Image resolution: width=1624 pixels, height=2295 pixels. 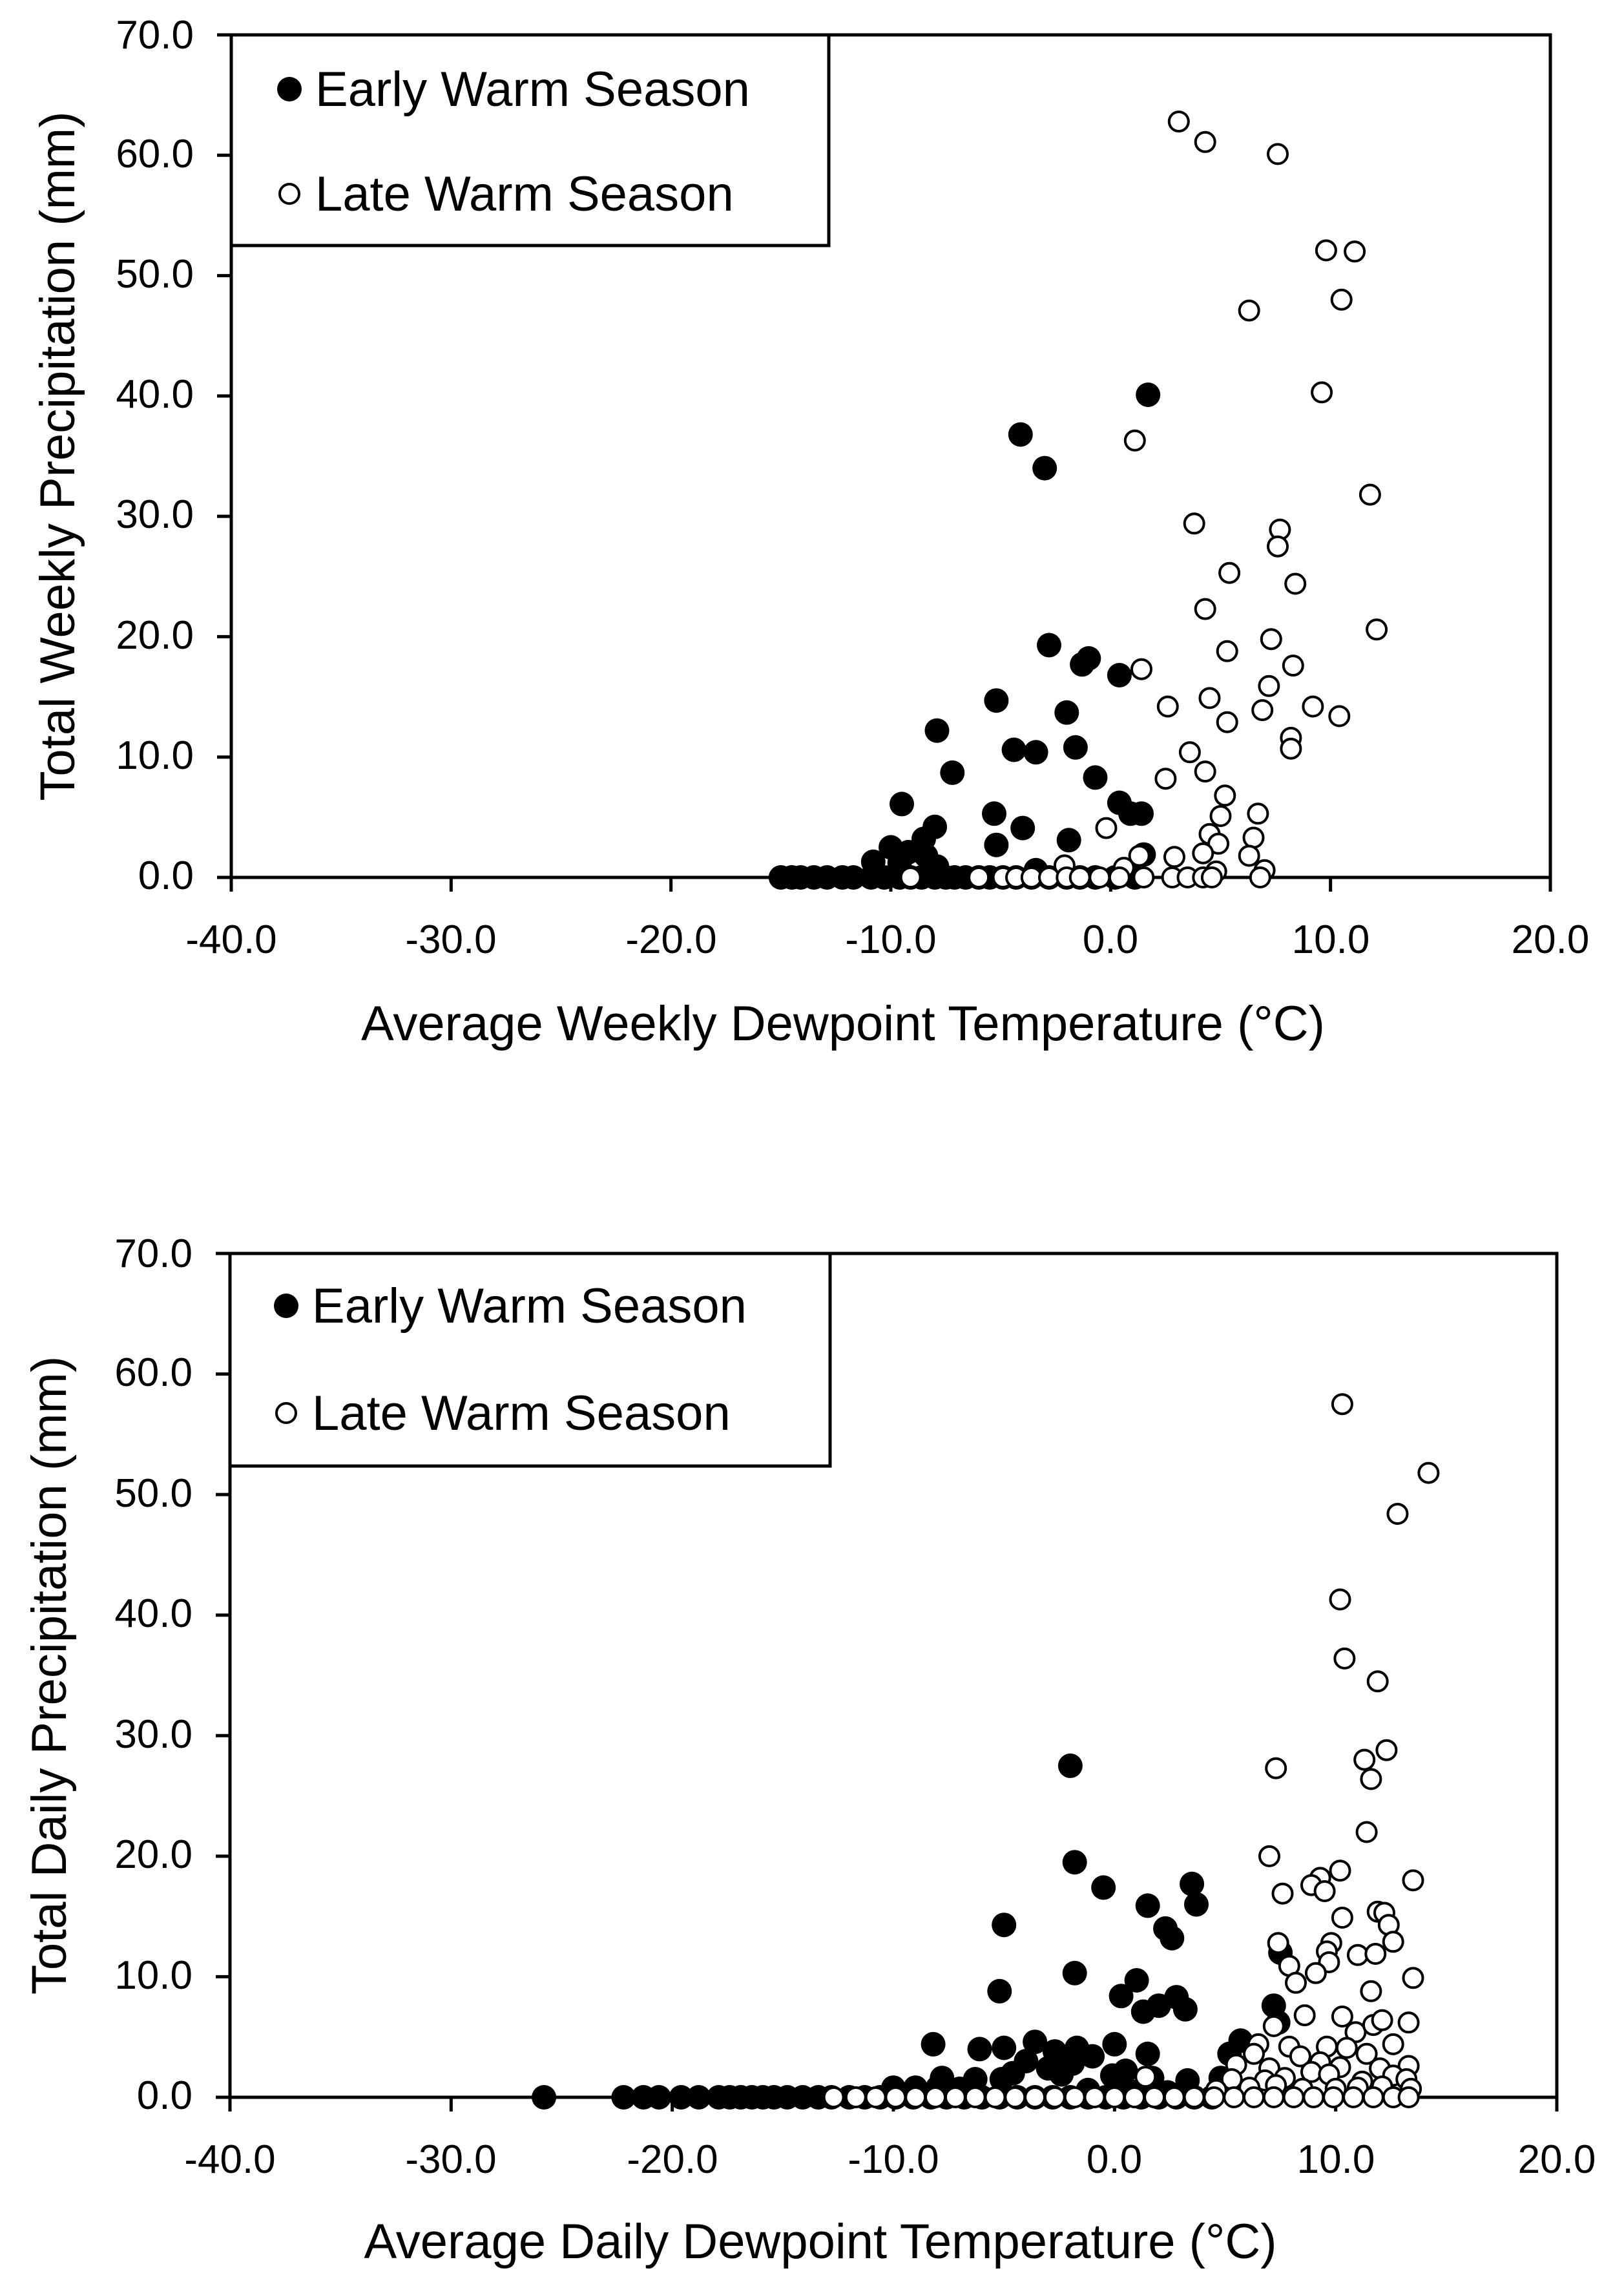 I want to click on x-tick-label: 0.0, so click(x=1114, y=2159).